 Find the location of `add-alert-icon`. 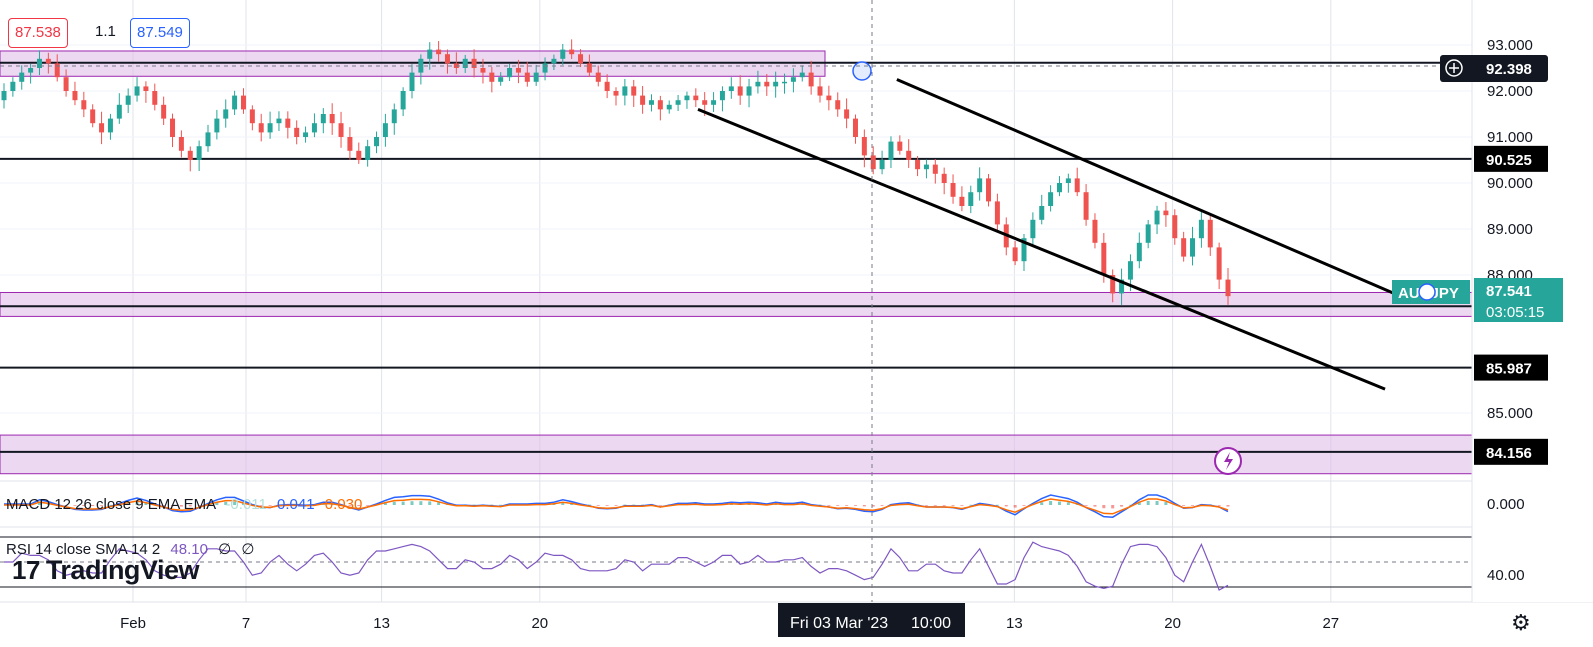

add-alert-icon is located at coordinates (1454, 68).